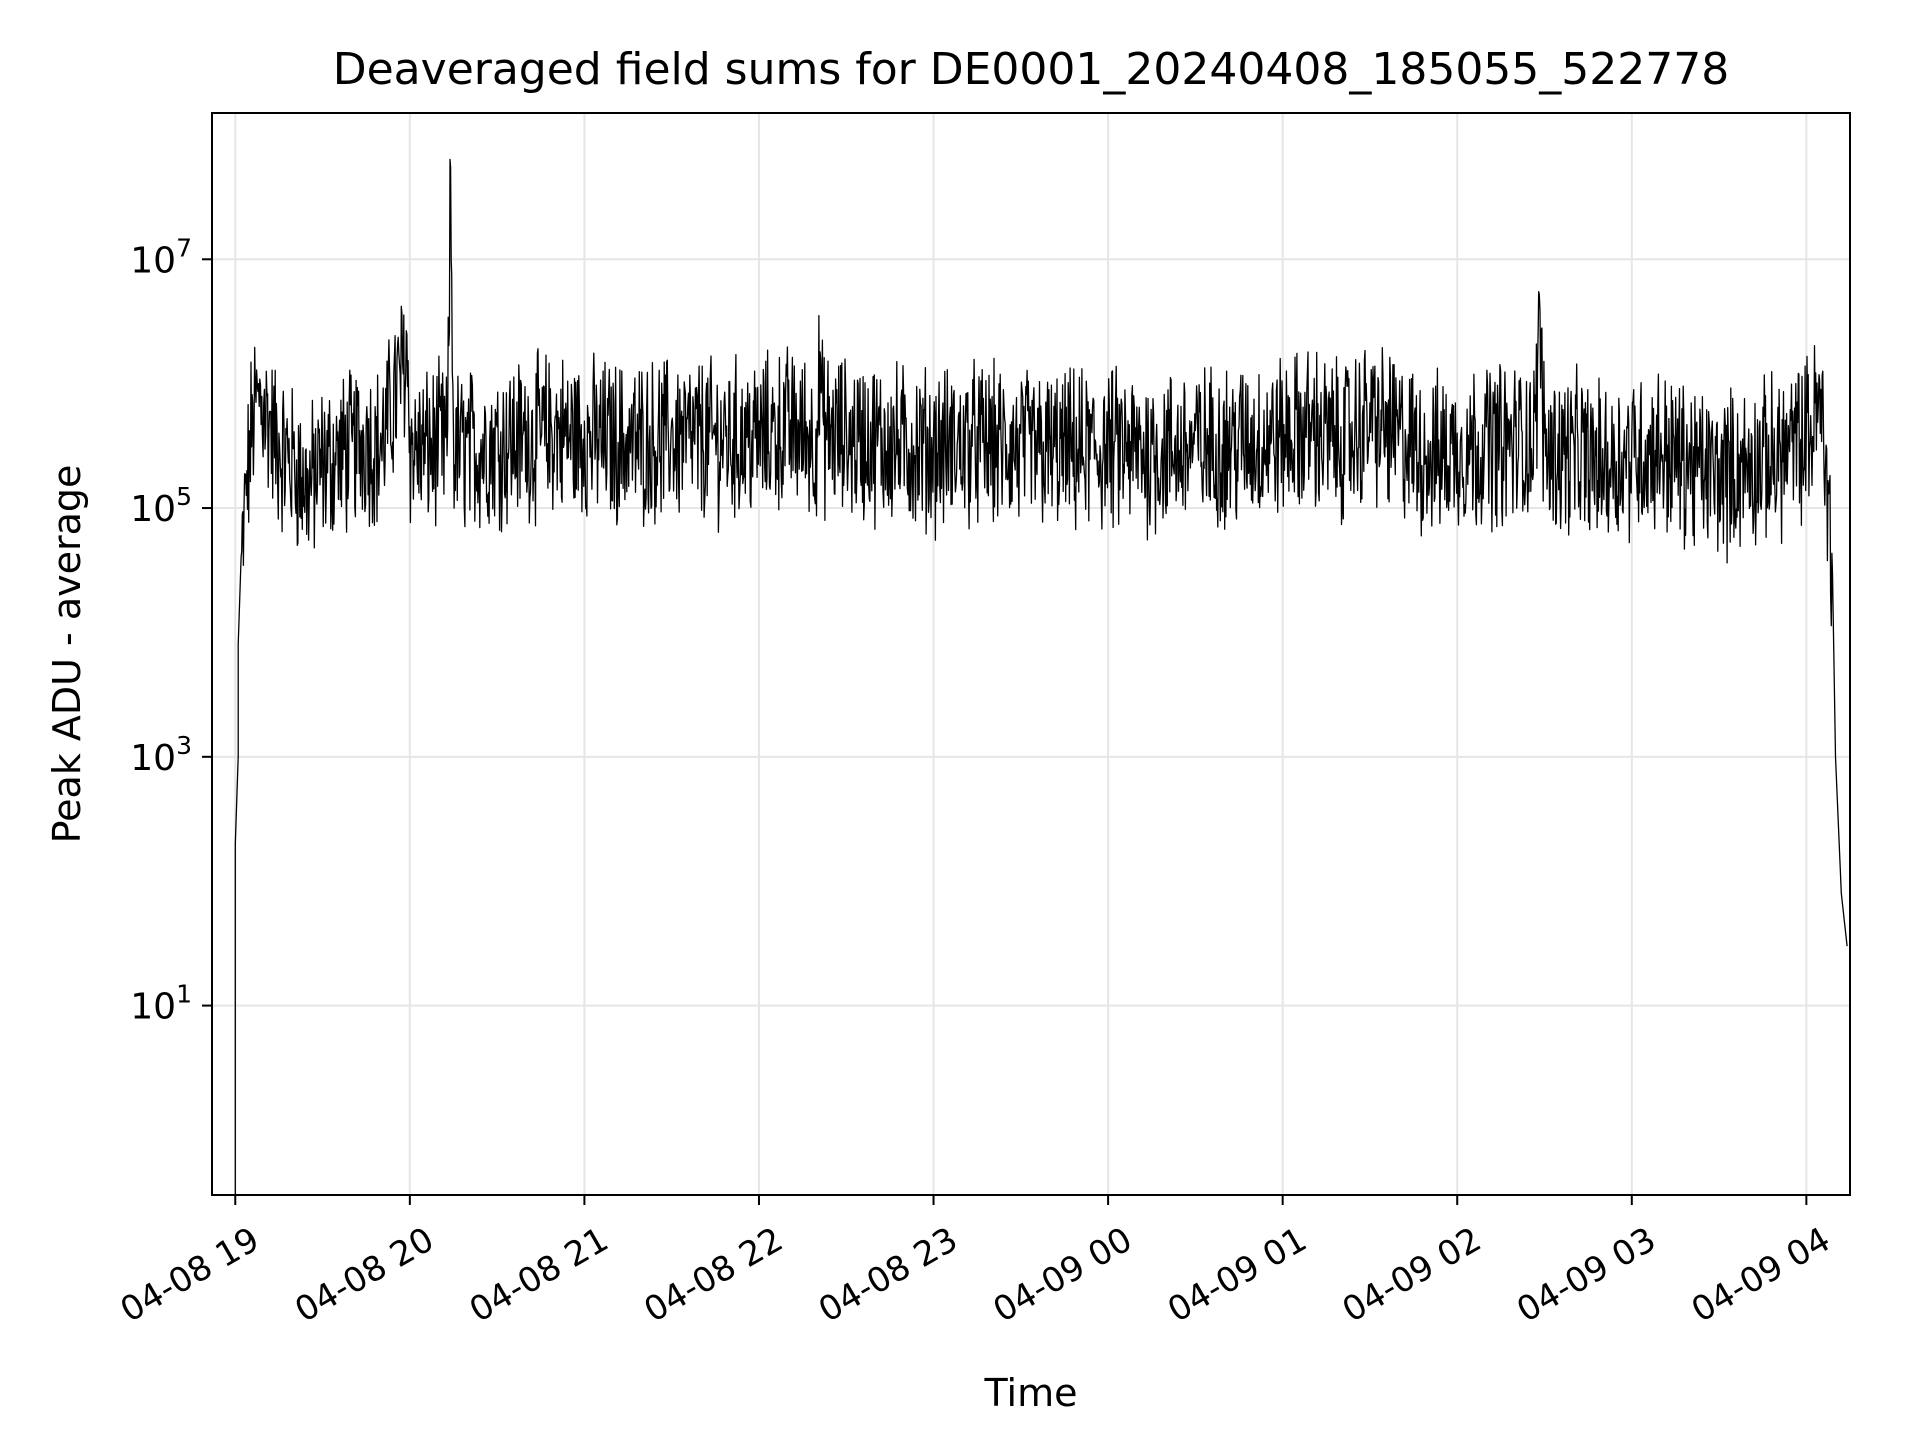 This screenshot has width=1920, height=1440. I want to click on x-tick-label: 04-09 00, so click(1063, 1275).